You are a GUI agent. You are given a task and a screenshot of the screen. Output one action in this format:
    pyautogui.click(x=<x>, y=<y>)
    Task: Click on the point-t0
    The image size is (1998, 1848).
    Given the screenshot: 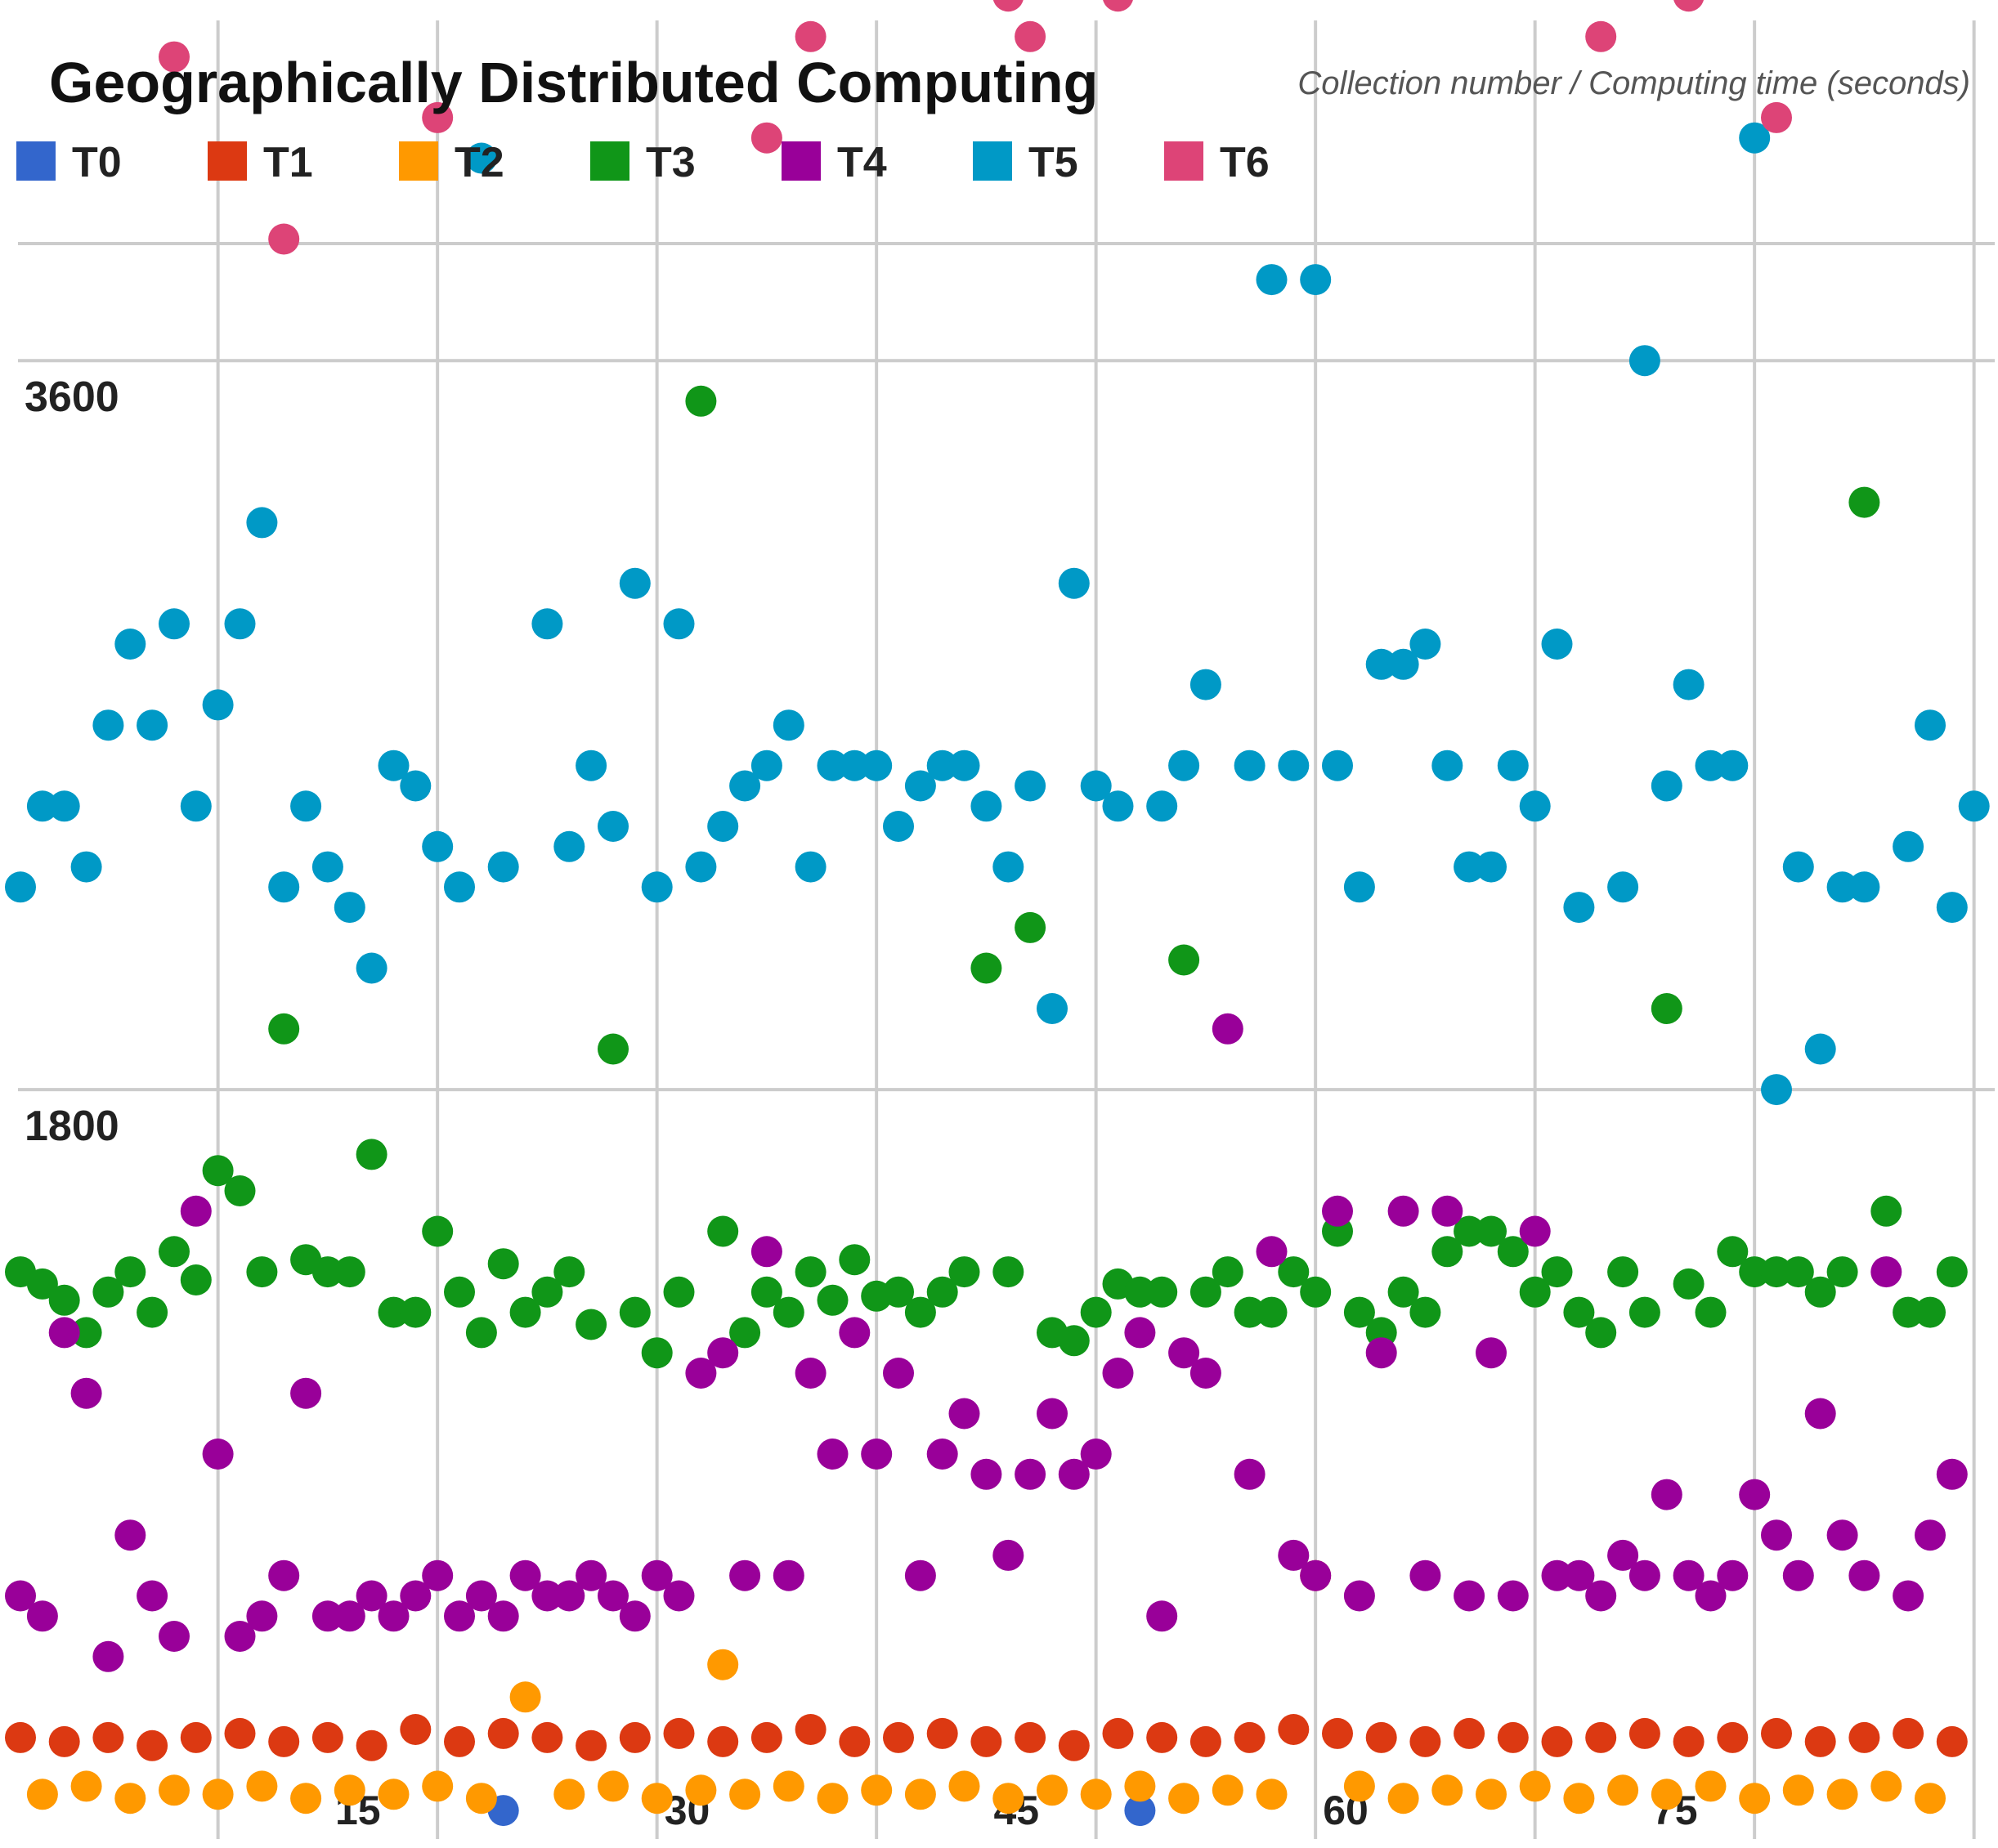 What is the action you would take?
    pyautogui.click(x=1140, y=1811)
    